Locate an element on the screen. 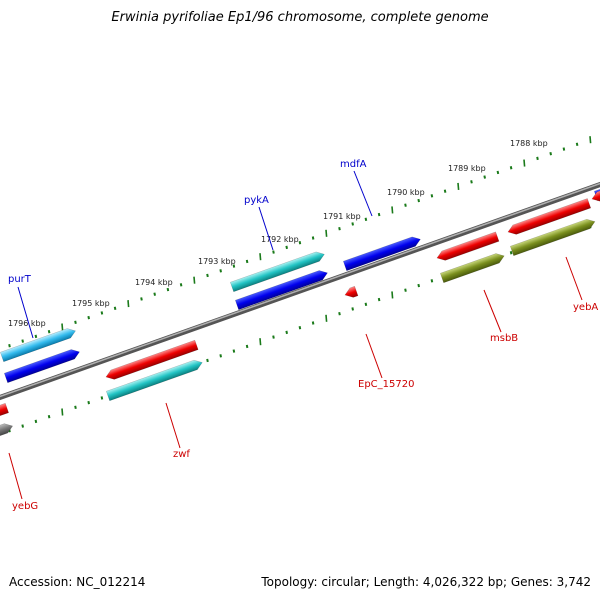 Image resolution: width=600 pixels, height=600 pixels. scale-label: 1791 kbp is located at coordinates (342, 216).